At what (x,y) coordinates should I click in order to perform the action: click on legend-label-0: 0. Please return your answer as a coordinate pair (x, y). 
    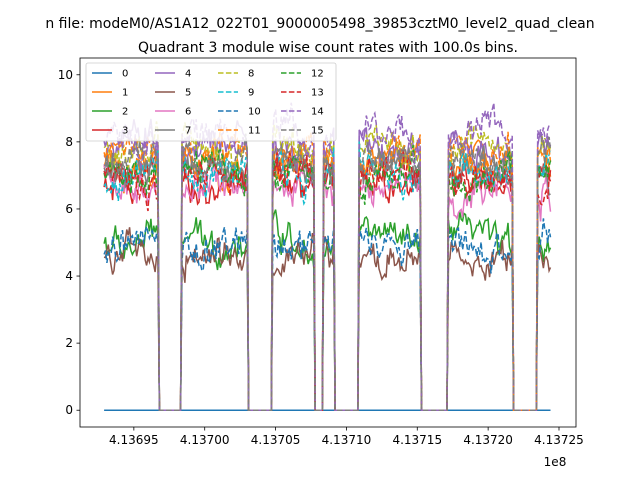
    Looking at the image, I should click on (125, 74).